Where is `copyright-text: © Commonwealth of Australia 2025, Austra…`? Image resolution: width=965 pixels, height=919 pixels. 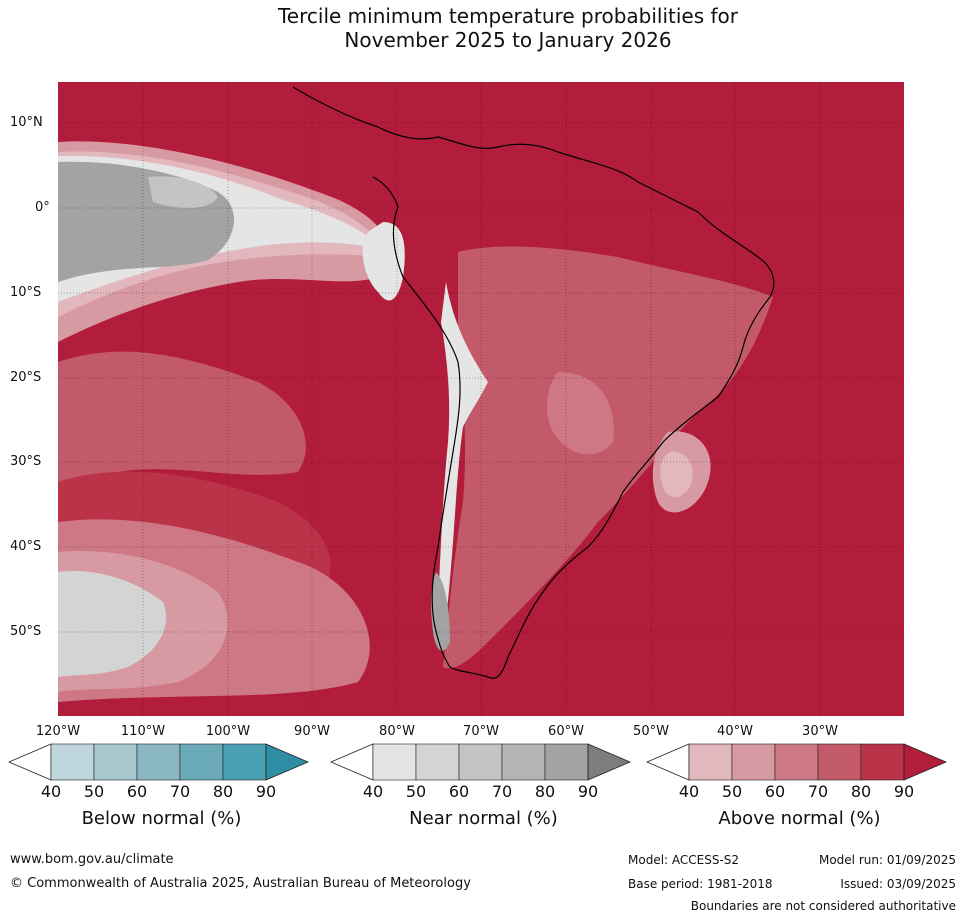
copyright-text: © Commonwealth of Australia 2025, Austra… is located at coordinates (240, 883).